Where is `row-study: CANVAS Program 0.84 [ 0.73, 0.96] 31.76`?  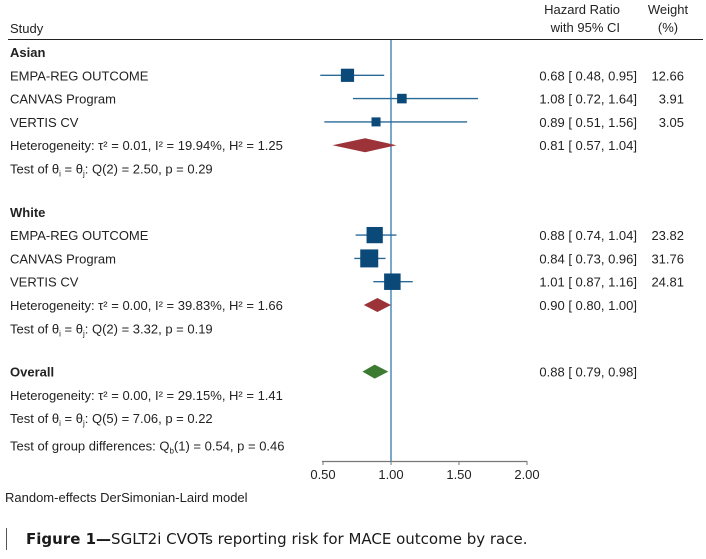 row-study: CANVAS Program 0.84 [ 0.73, 0.96] 31.76 is located at coordinates (347, 258).